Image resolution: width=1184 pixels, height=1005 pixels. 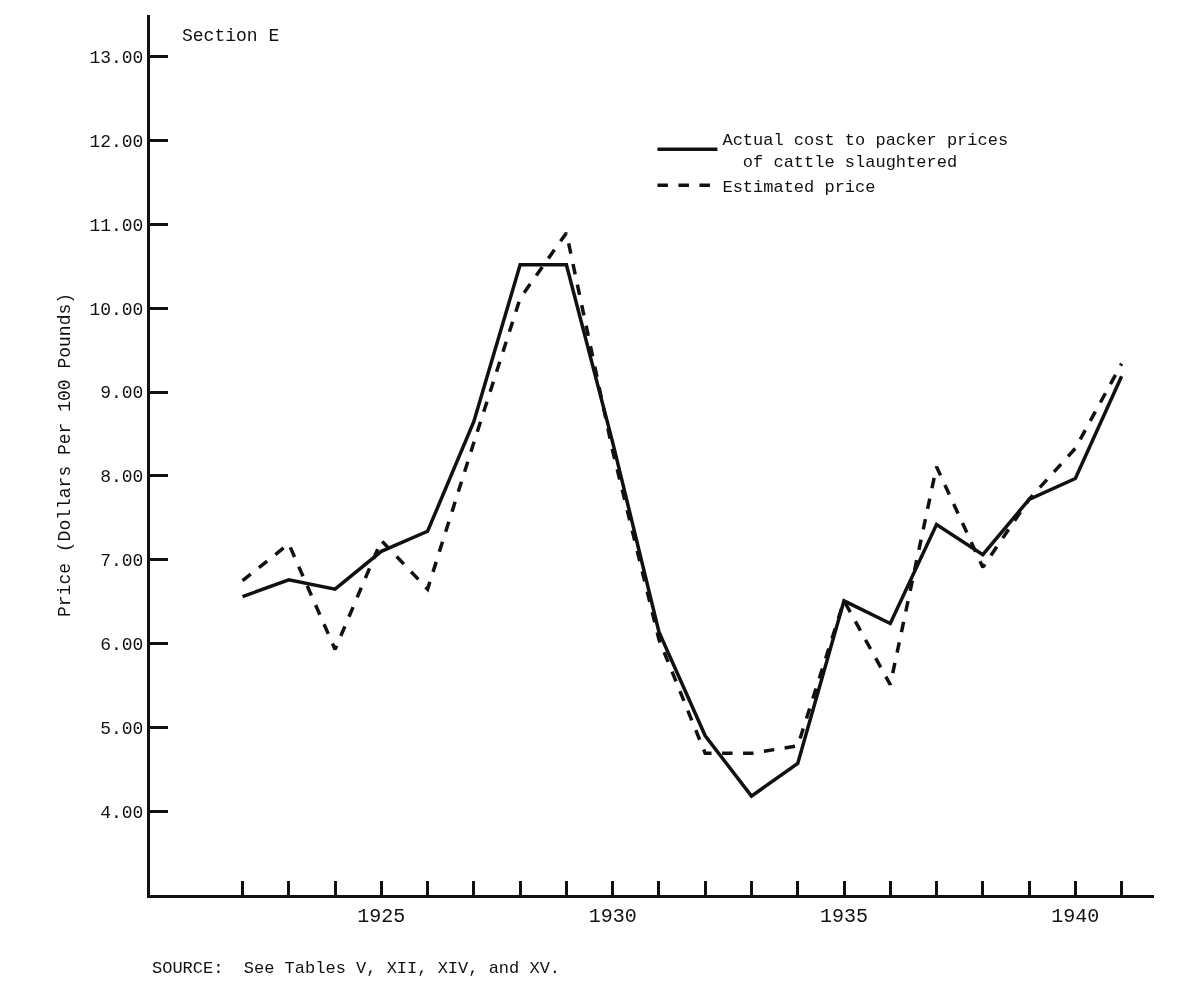 I want to click on y-tick-label: 7.00, so click(x=122, y=561).